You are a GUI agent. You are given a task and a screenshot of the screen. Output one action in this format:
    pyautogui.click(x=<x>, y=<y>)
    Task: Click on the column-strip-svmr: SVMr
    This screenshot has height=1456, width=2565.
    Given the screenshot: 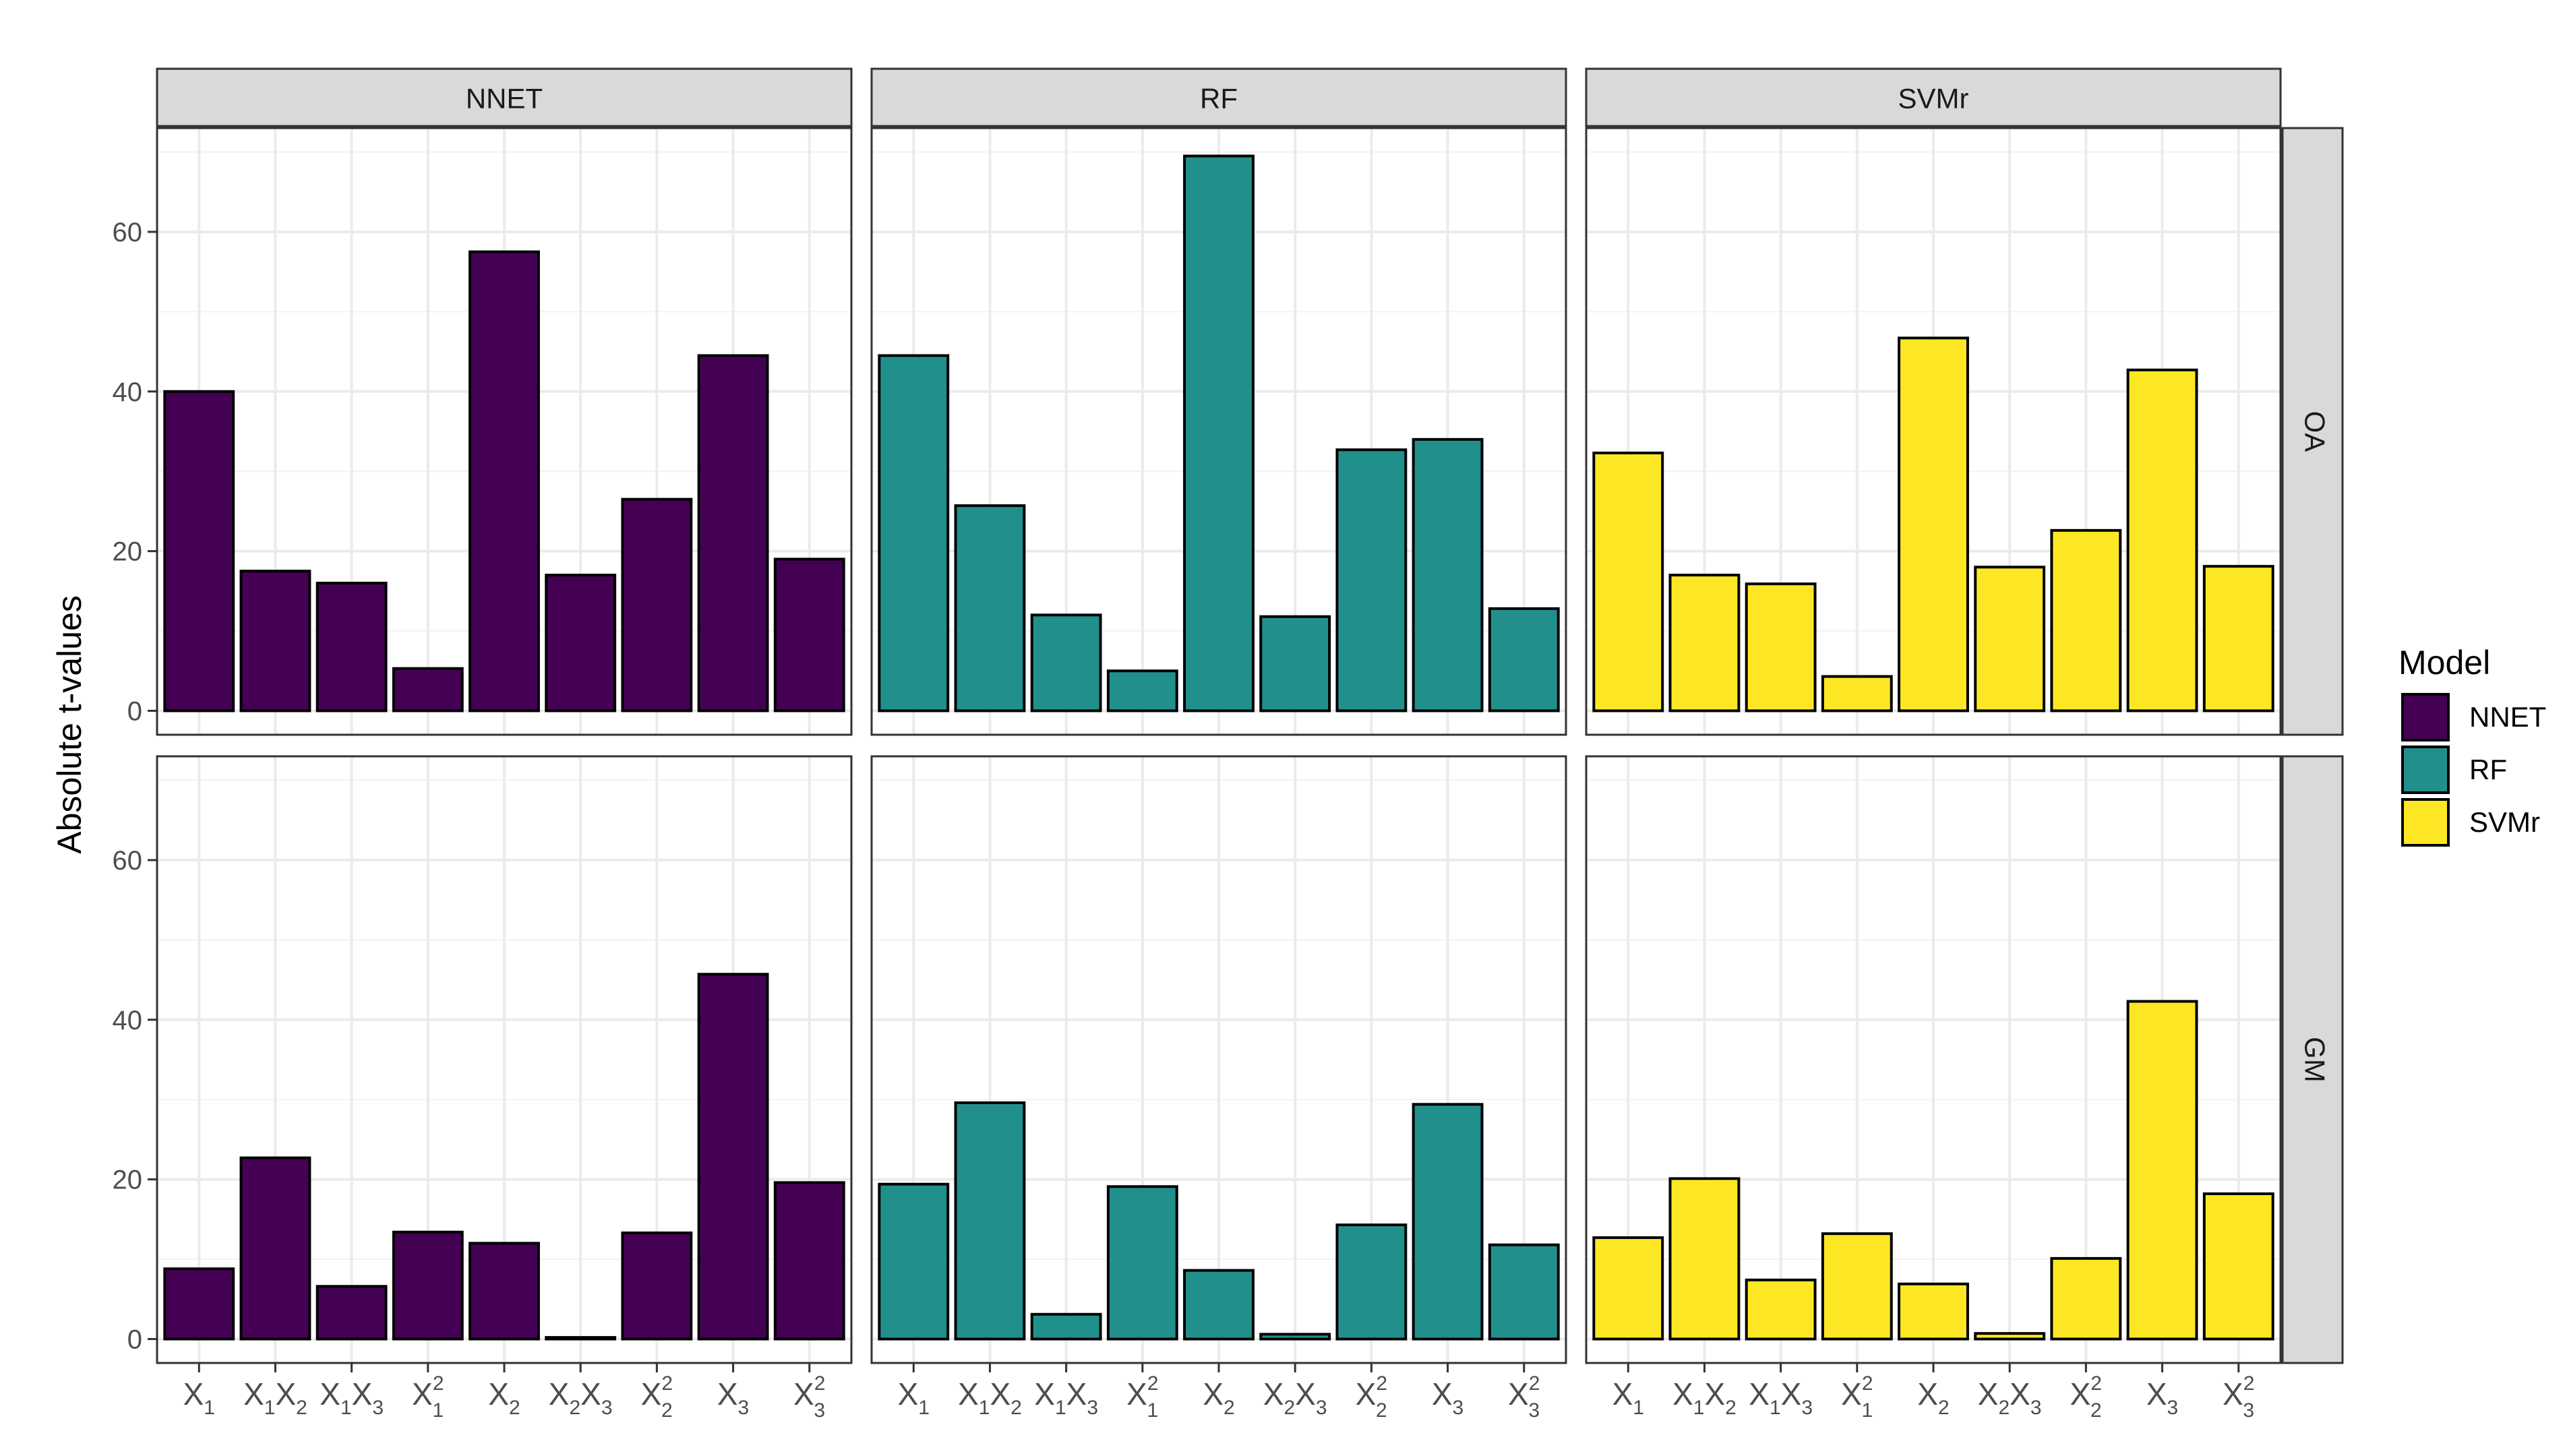 What is the action you would take?
    pyautogui.click(x=1933, y=97)
    